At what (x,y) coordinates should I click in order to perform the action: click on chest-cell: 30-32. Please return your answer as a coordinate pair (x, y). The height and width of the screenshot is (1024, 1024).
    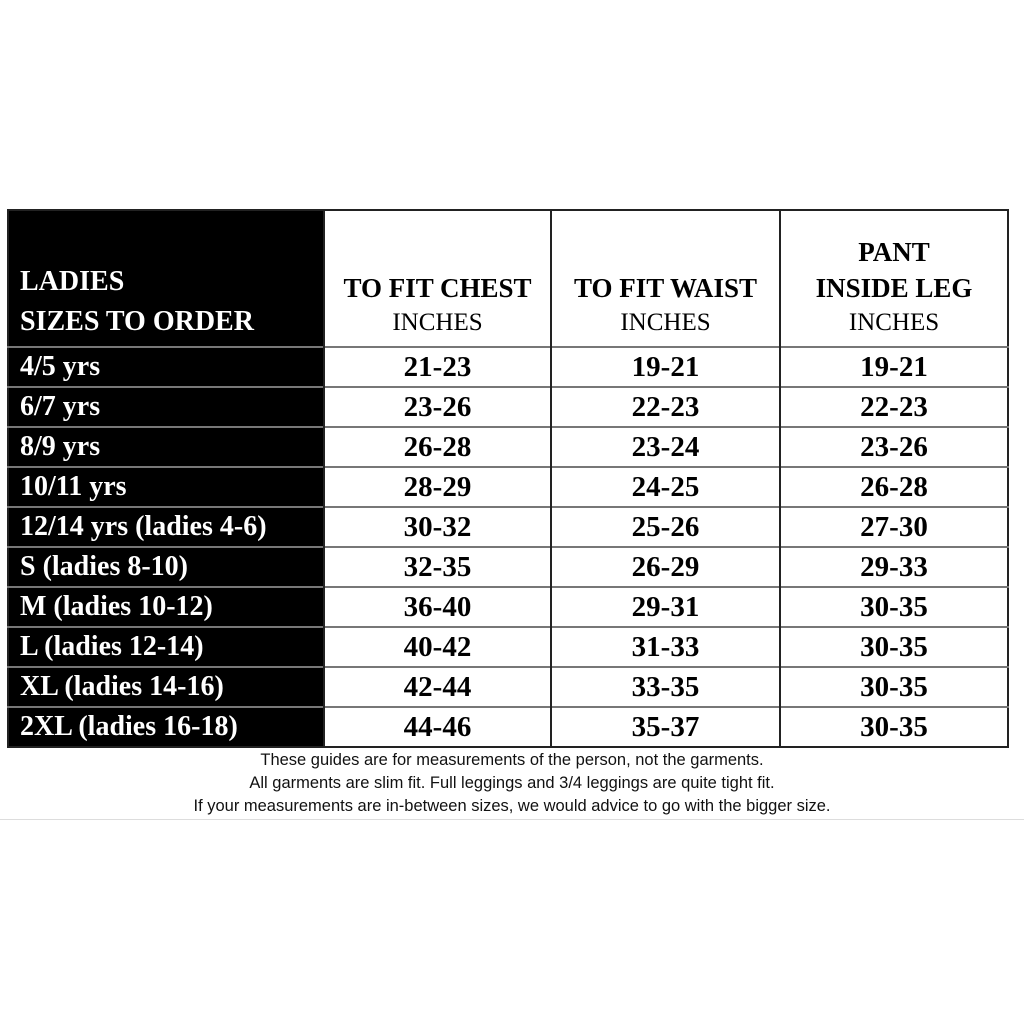
    Looking at the image, I should click on (437, 526).